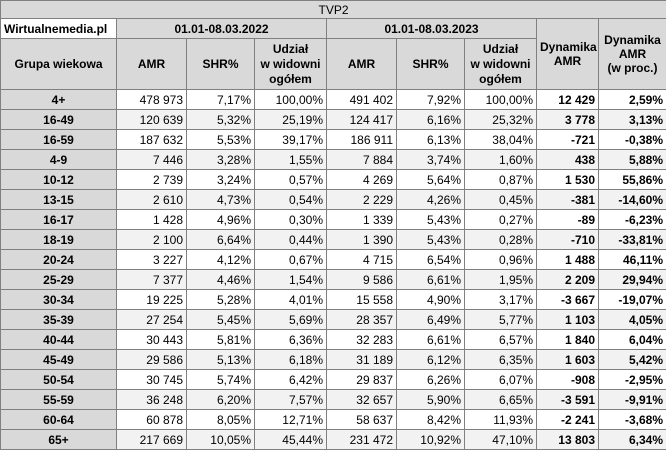  I want to click on amr-2023-cell: 32 283, so click(362, 340).